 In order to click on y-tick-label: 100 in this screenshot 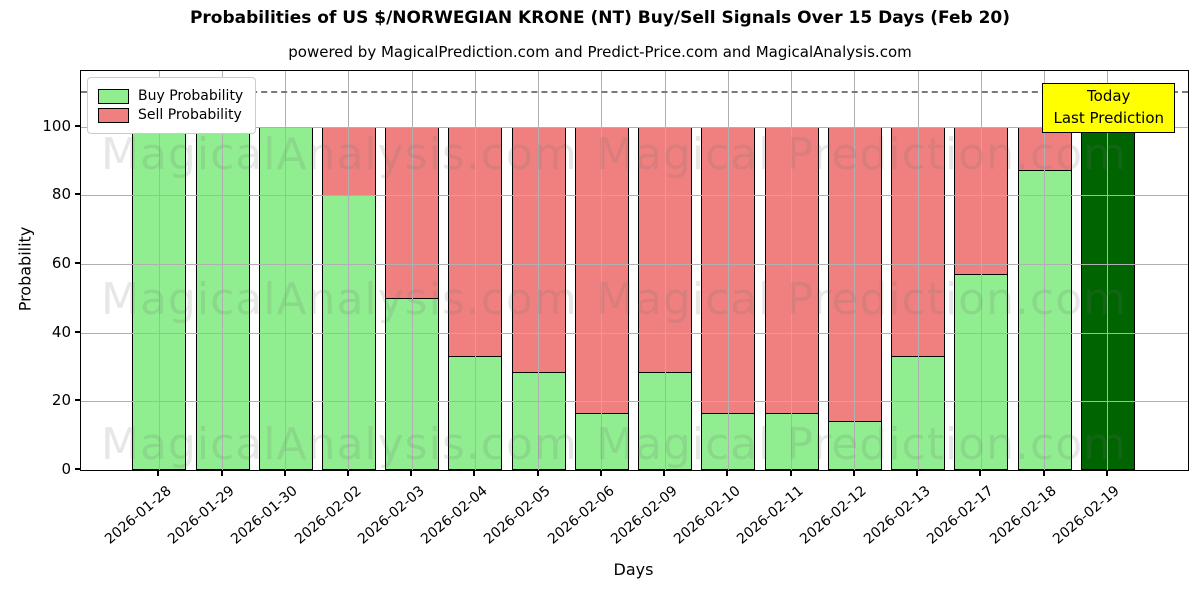, I will do `click(56, 125)`.